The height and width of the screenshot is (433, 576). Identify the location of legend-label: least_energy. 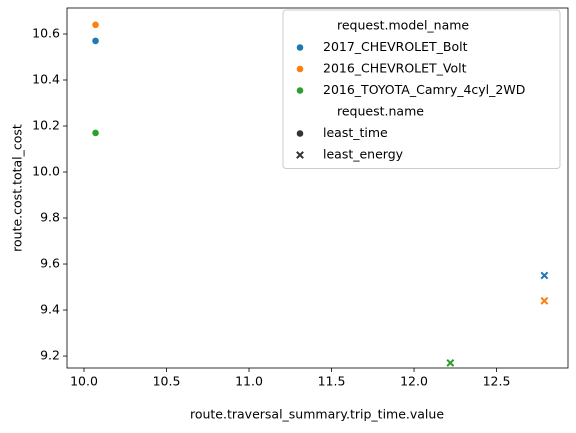
(363, 154).